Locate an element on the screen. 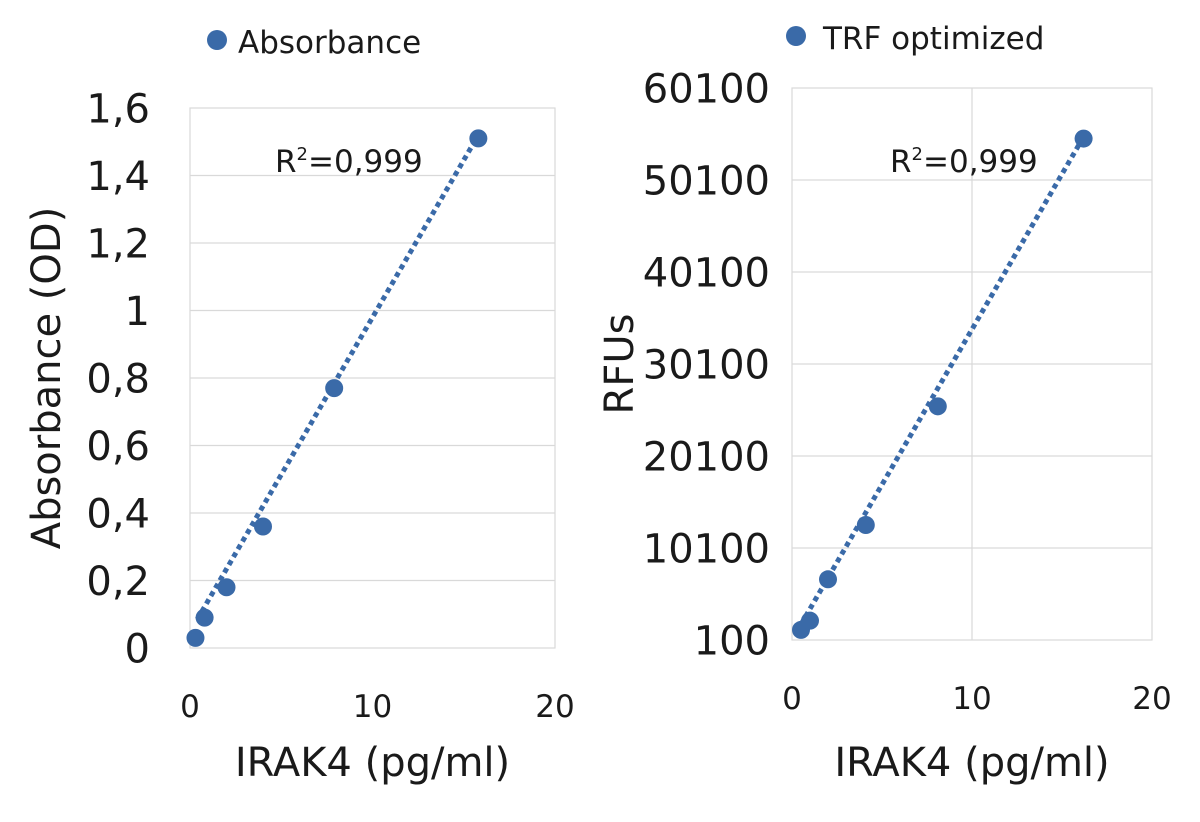 Image resolution: width=1200 pixels, height=822 pixels. y-tick-label: 0,2 is located at coordinates (118, 582).